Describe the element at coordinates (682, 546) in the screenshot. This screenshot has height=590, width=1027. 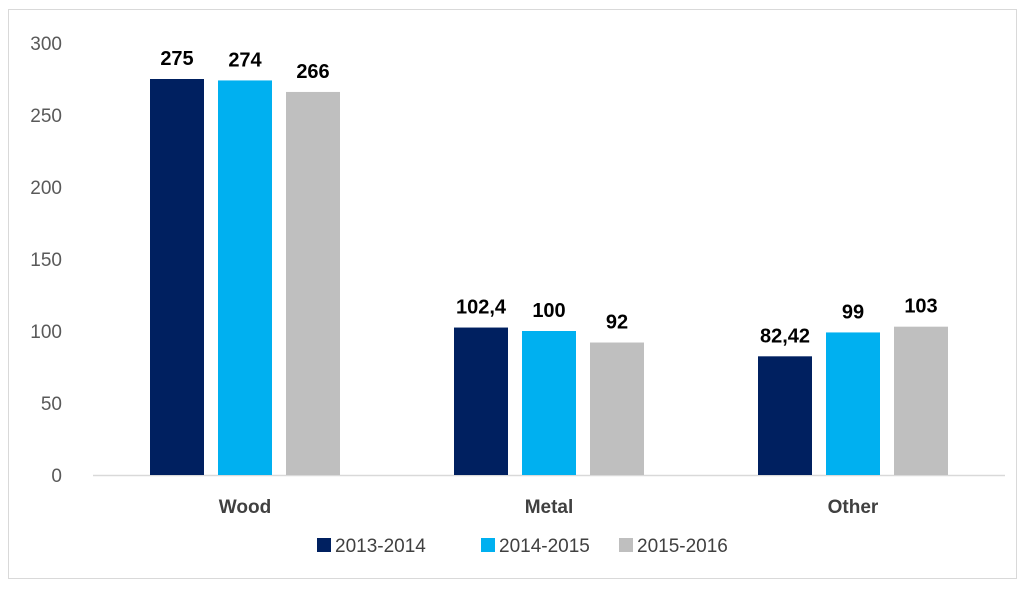
I see `legend-label: 2015-2016` at that location.